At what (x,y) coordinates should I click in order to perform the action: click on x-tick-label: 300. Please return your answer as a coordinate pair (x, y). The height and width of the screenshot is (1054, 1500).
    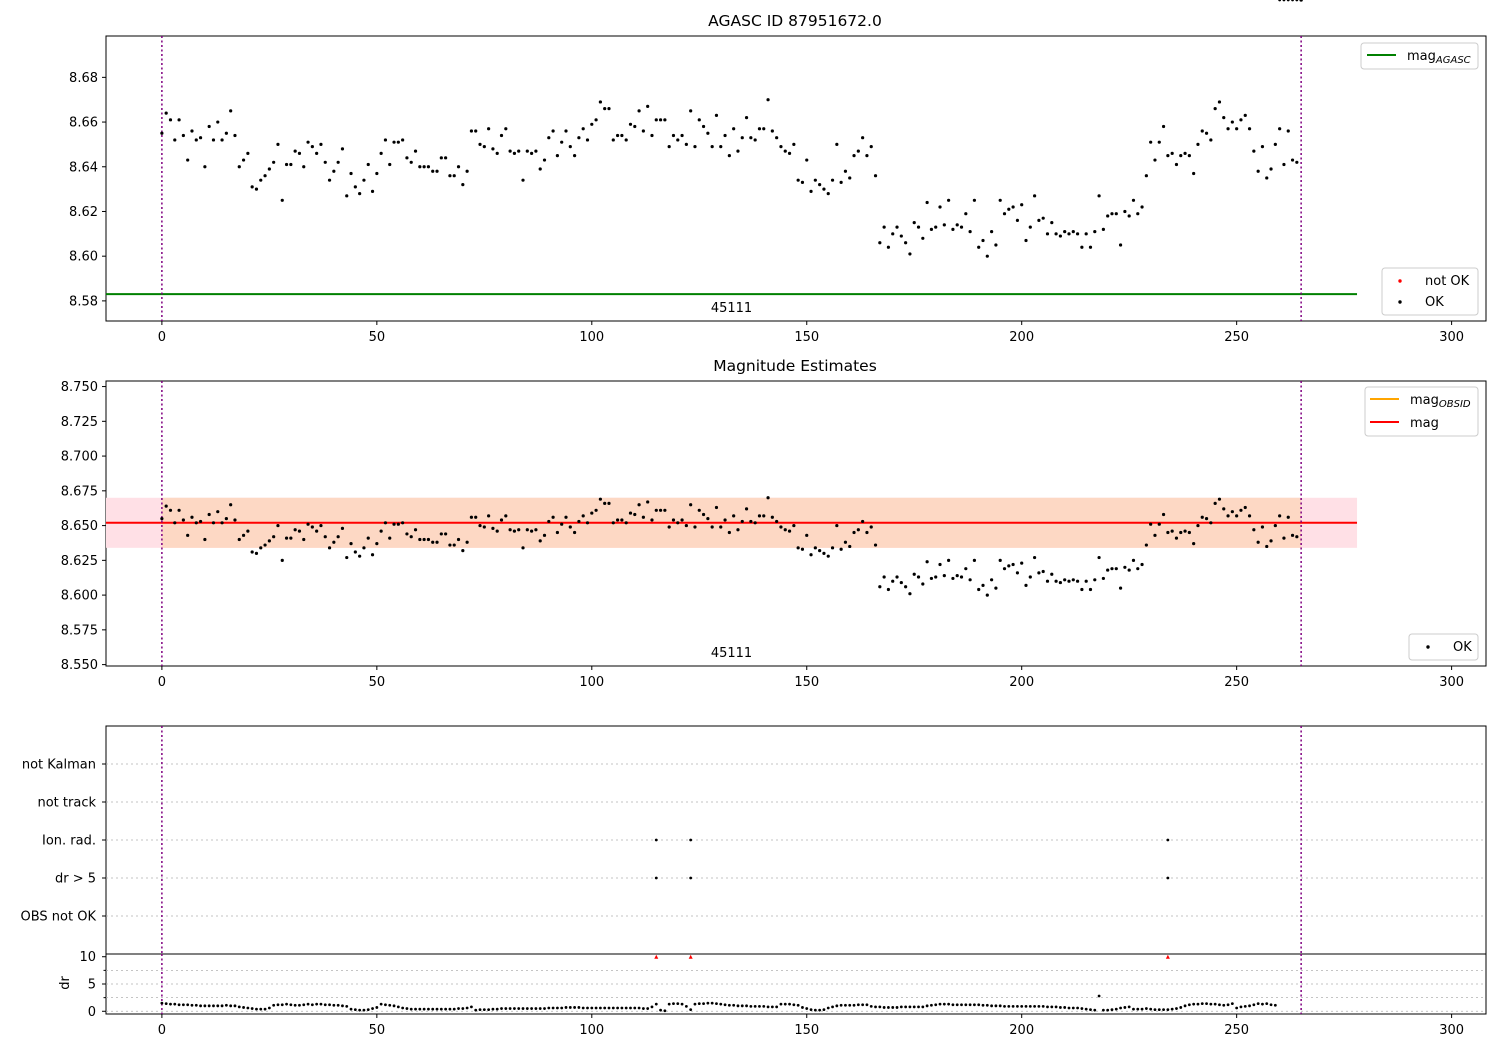
    Looking at the image, I should click on (1451, 337).